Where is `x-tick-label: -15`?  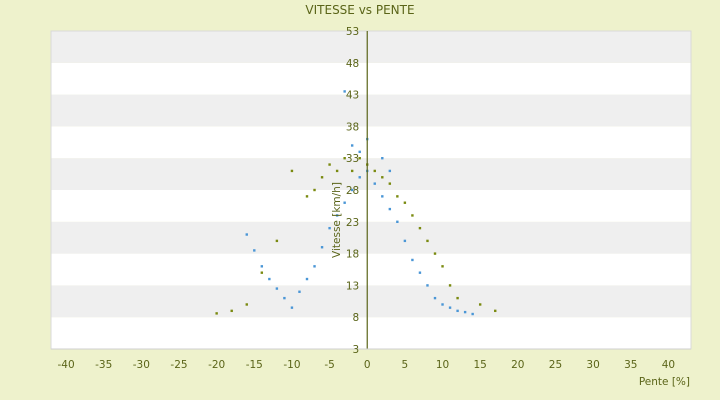
x-tick-label: -15 is located at coordinates (254, 365).